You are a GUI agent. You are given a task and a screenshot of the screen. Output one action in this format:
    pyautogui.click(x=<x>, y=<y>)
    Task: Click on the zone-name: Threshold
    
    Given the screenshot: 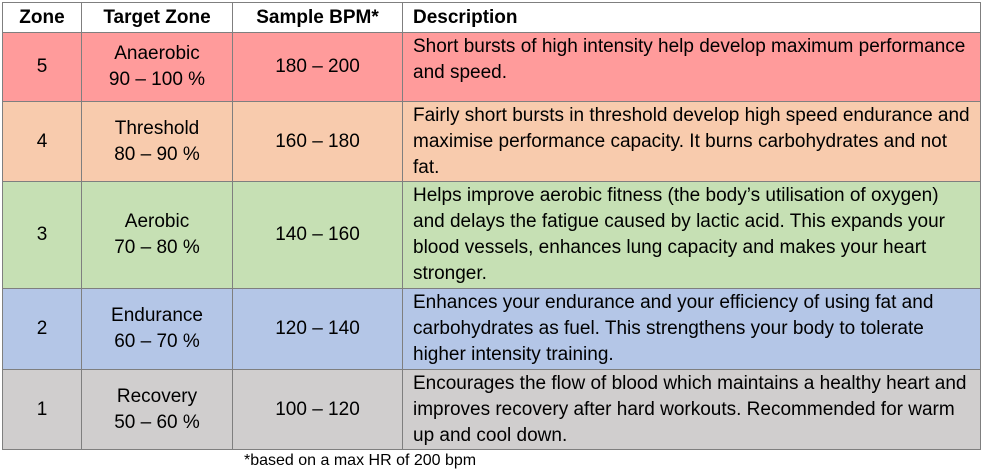 What is the action you would take?
    pyautogui.click(x=157, y=128)
    